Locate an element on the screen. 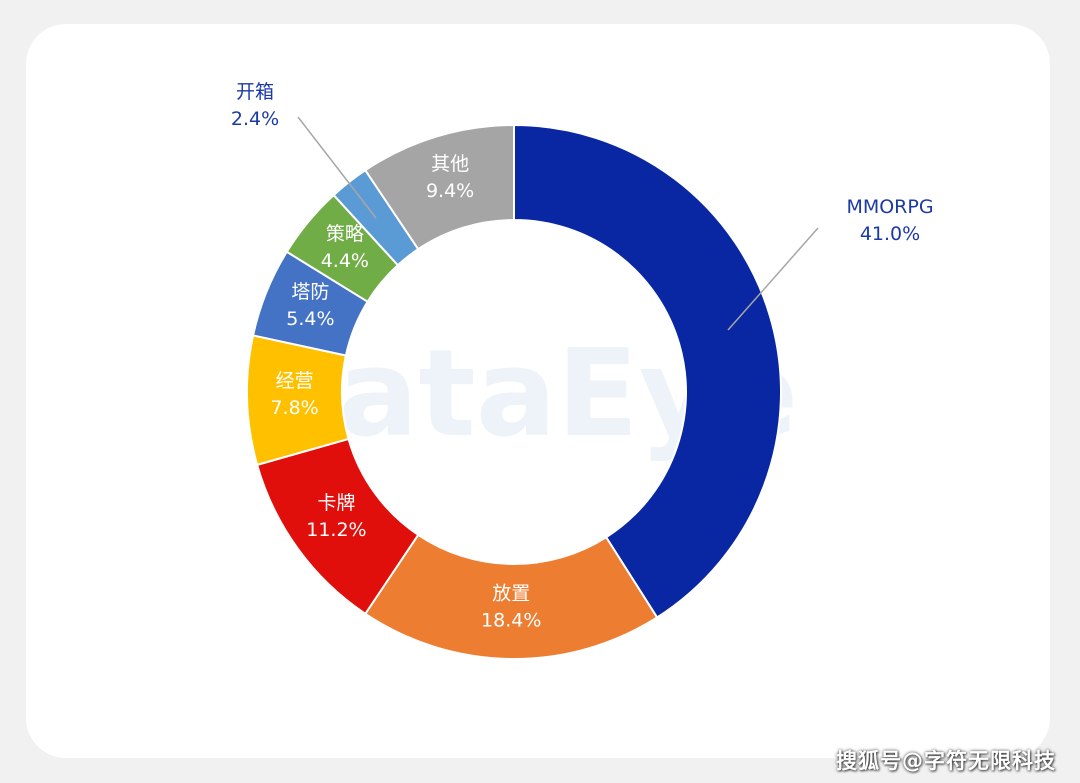  slice-value-4: 5.4% is located at coordinates (310, 319).